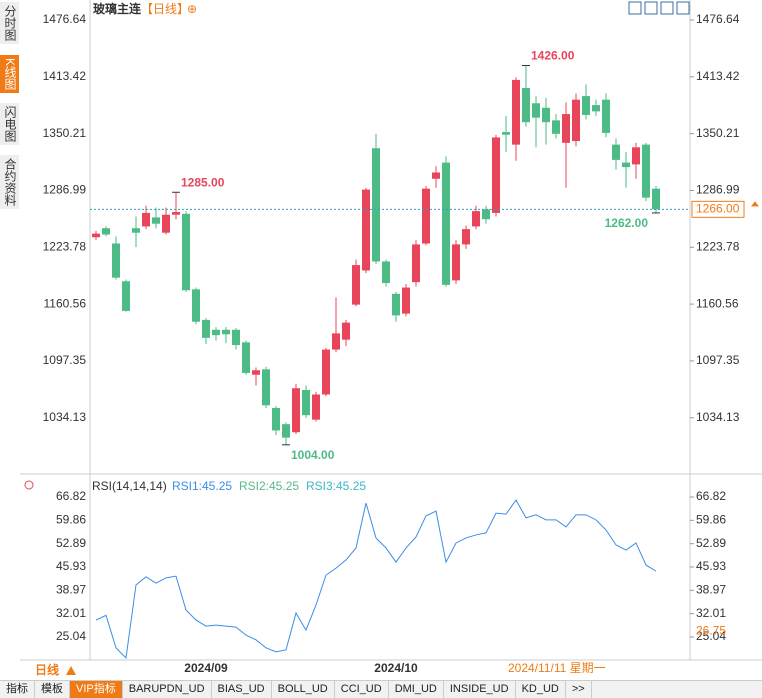 The image size is (762, 698). I want to click on y-tick-label-right: 66.82, so click(711, 496).